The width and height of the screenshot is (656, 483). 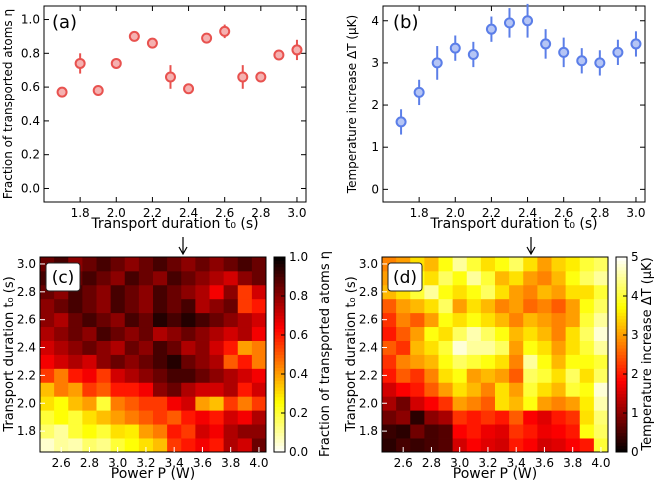 What do you see at coordinates (298, 413) in the screenshot?
I see `panel-c-colorbar-tick-label: 0.2` at bounding box center [298, 413].